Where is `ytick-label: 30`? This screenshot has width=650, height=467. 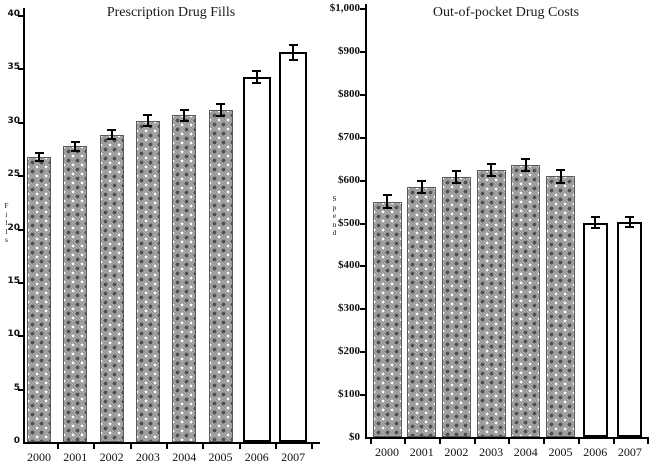 ytick-label: 30 is located at coordinates (13, 120).